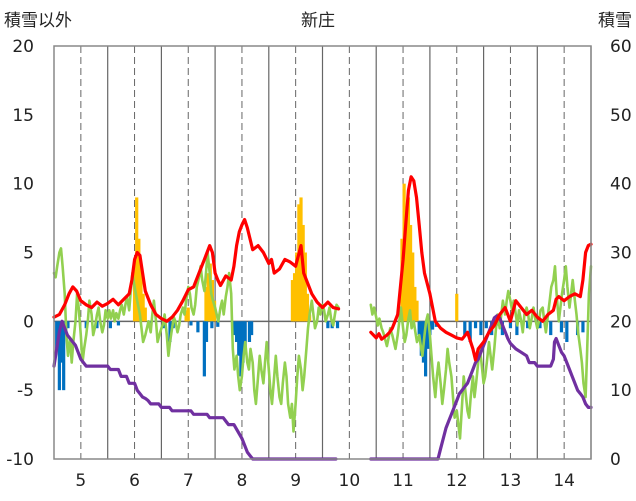  What do you see at coordinates (621, 185) in the screenshot?
I see `right-tick-label: 40` at bounding box center [621, 185].